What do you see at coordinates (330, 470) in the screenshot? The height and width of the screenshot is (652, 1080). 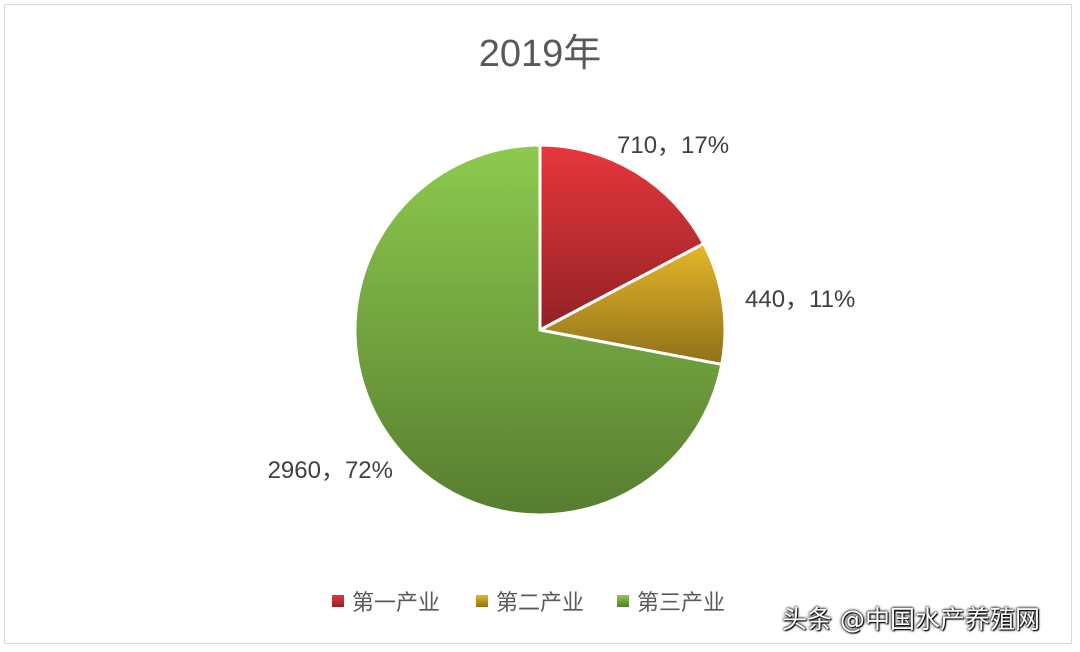 I see `data-label-3: 2960，72%` at bounding box center [330, 470].